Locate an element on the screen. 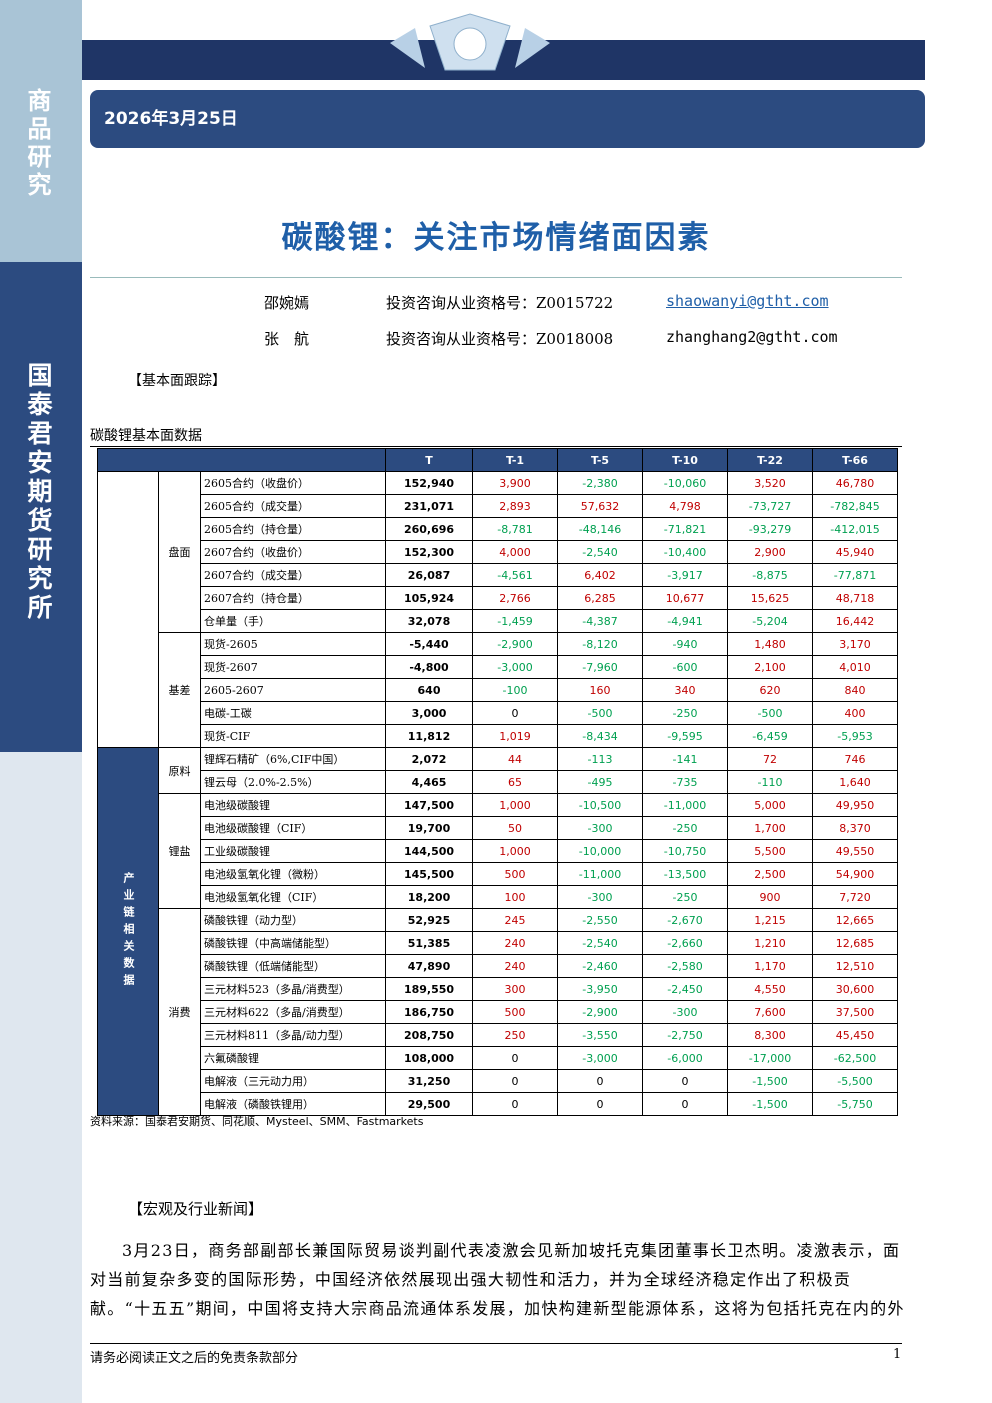  source: 资料来源：国泰君安期货、同花顺、Mysteel、SMM、Fastmarkets is located at coordinates (257, 1121).